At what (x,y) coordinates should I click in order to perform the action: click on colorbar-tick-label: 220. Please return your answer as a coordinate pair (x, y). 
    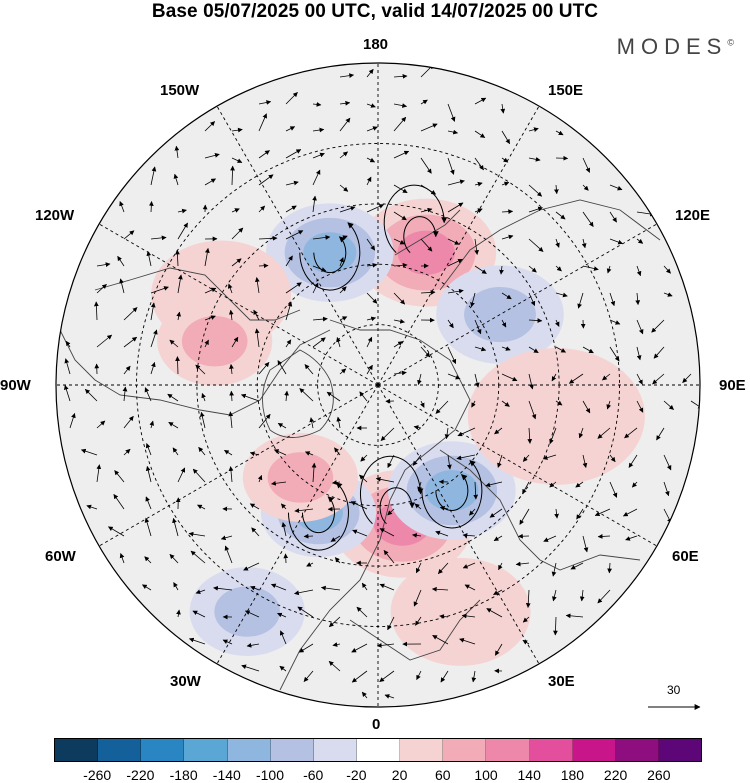
    Looking at the image, I should click on (615, 775).